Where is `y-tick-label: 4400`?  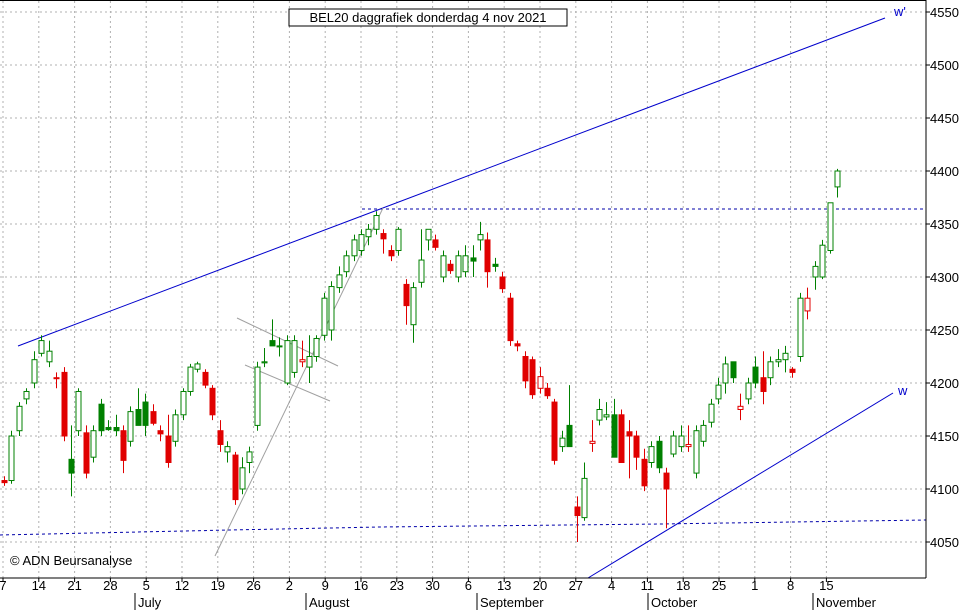
y-tick-label: 4400 is located at coordinates (944, 171).